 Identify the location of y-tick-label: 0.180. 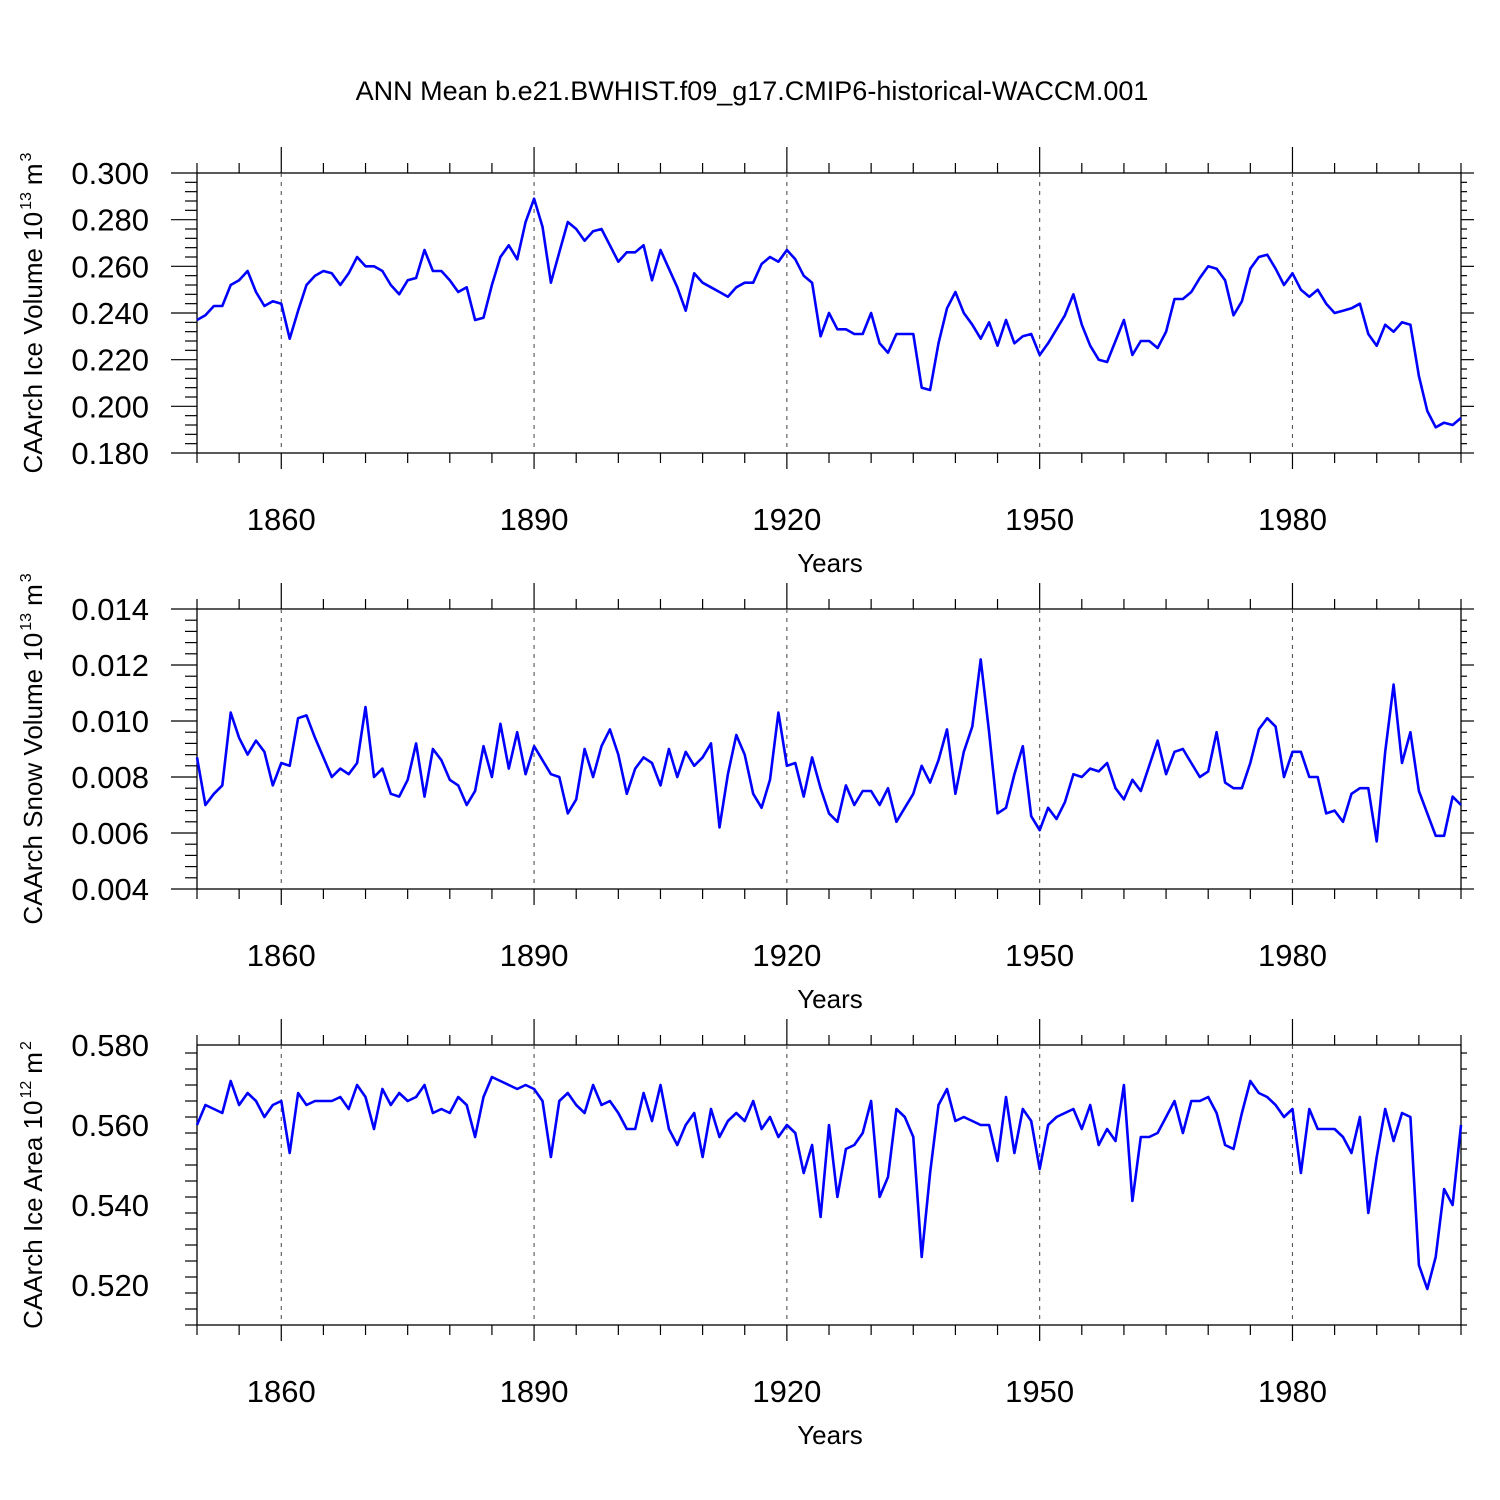
(110, 453).